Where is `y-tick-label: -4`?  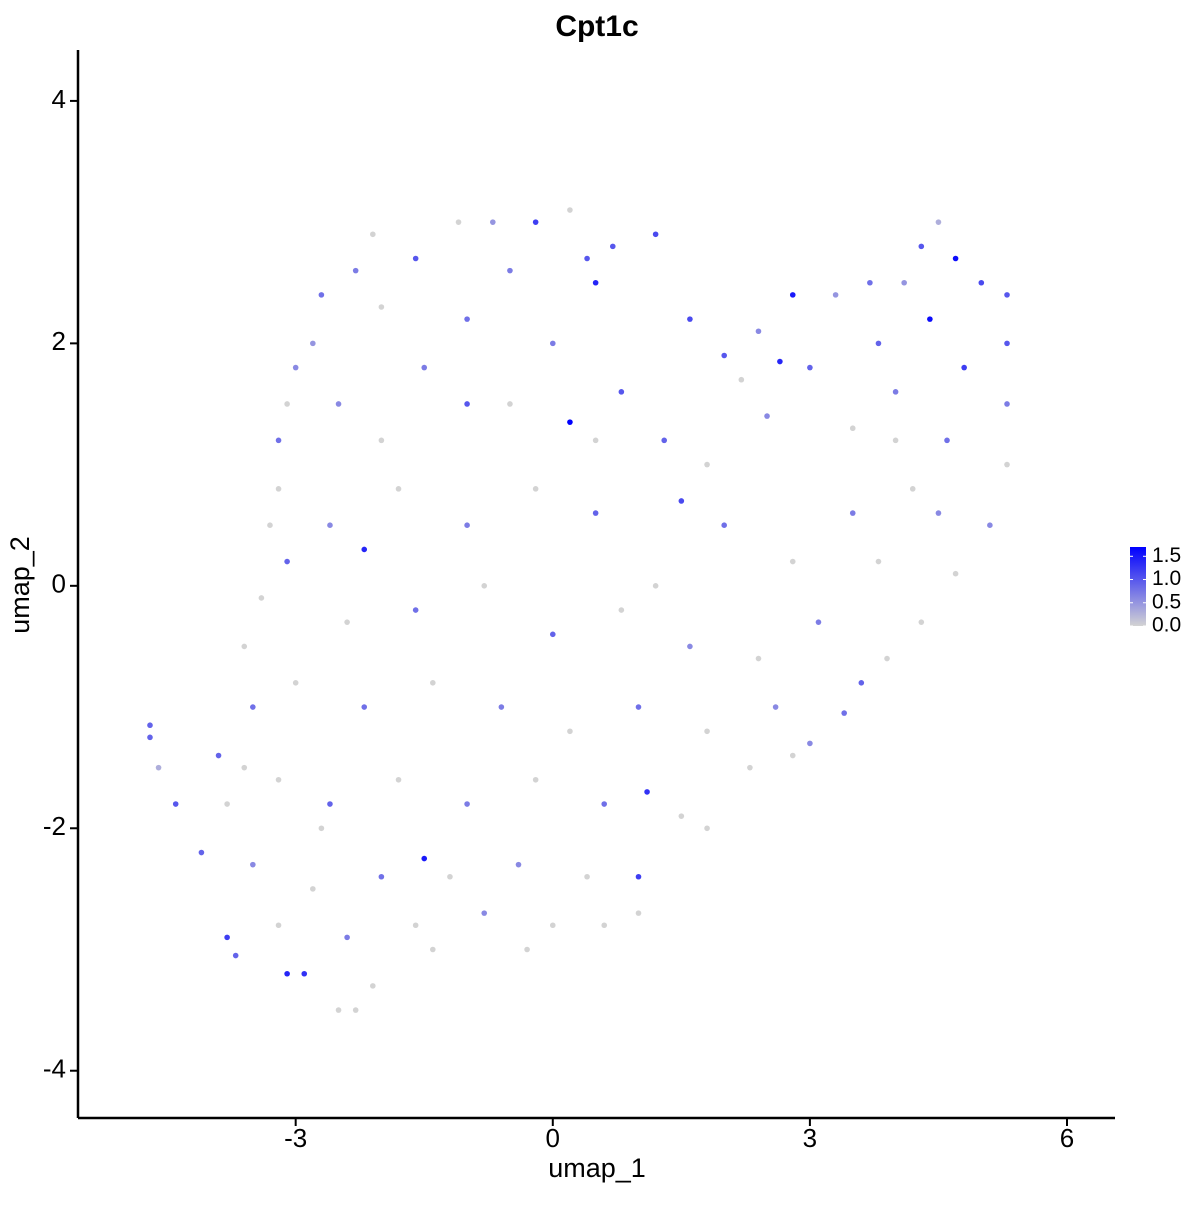
y-tick-label: -4 is located at coordinates (54, 1069).